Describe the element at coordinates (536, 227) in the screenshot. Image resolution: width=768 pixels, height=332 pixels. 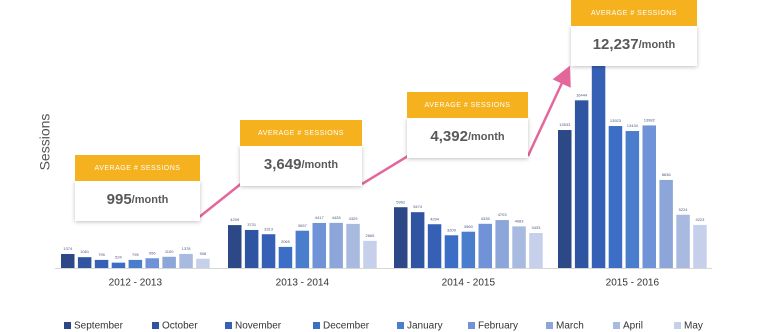
I see `data-label: 3433` at that location.